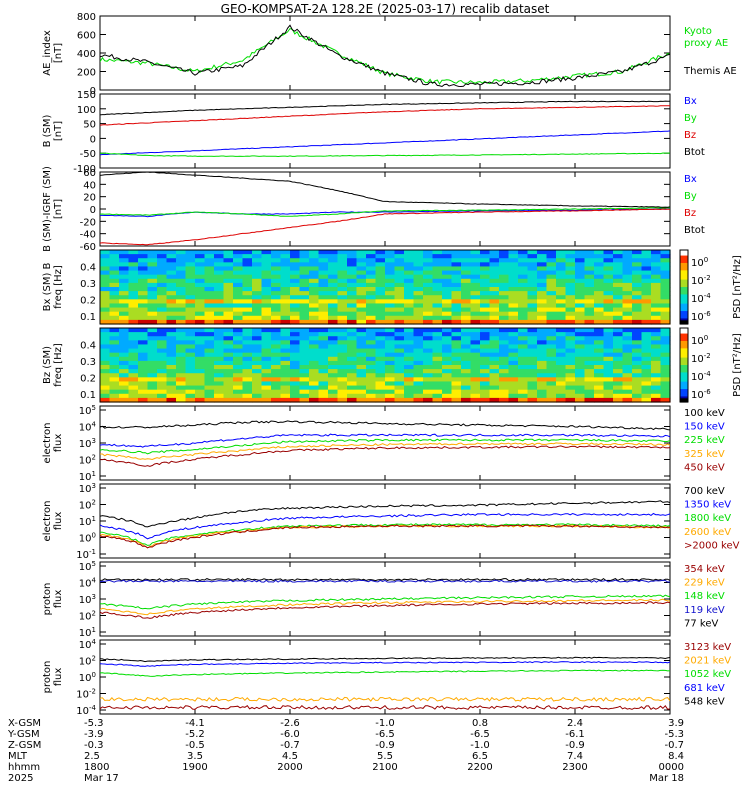 This screenshot has height=800, width=750. Describe the element at coordinates (710, 71) in the screenshot. I see `legend-label: Themis AE` at that location.